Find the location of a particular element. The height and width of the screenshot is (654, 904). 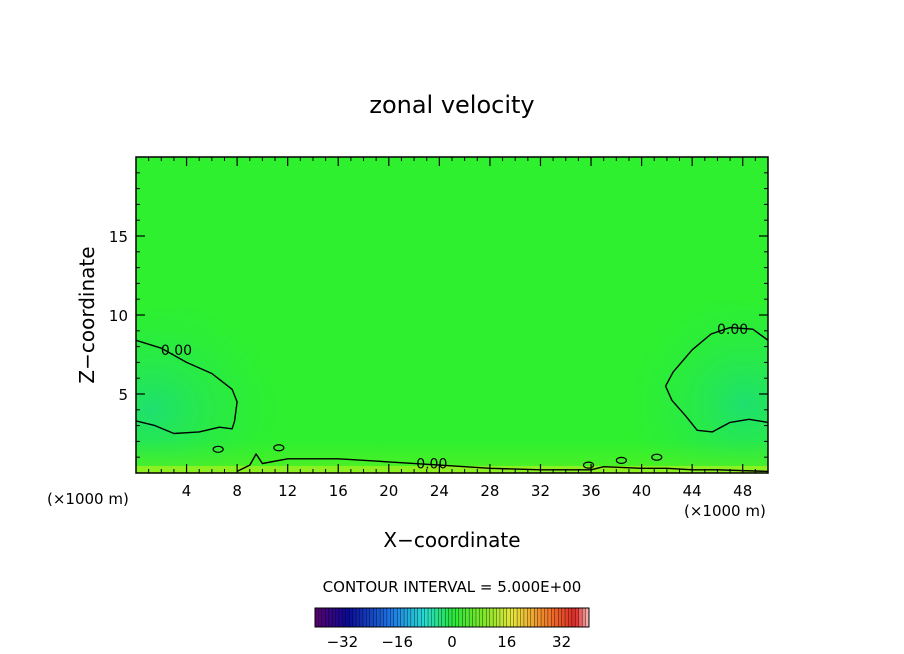

colorbar-tick-label: −32 is located at coordinates (343, 642).